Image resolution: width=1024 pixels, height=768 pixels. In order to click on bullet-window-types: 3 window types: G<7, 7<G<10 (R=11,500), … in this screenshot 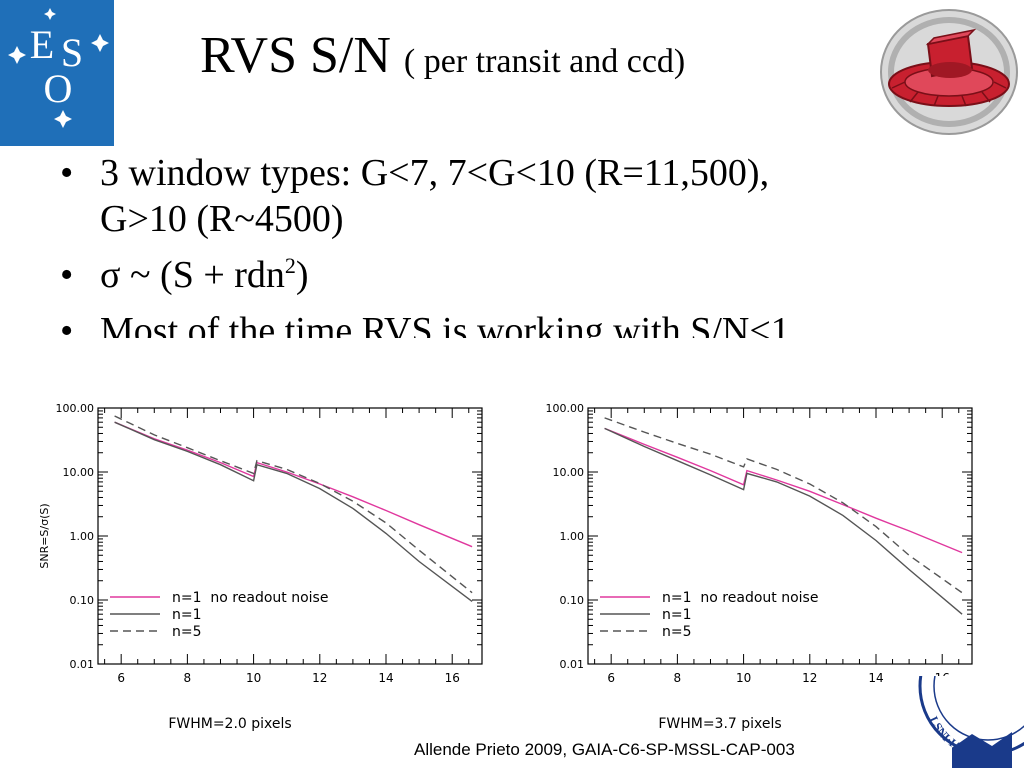, I will do `click(518, 196)`.